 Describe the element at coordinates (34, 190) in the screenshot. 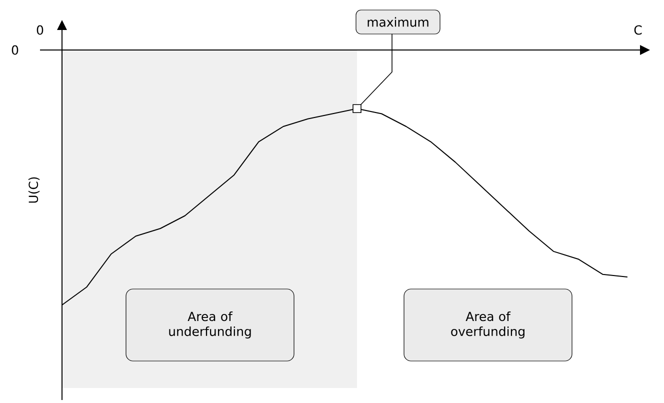

I see `y-axis-title: U(C)` at that location.